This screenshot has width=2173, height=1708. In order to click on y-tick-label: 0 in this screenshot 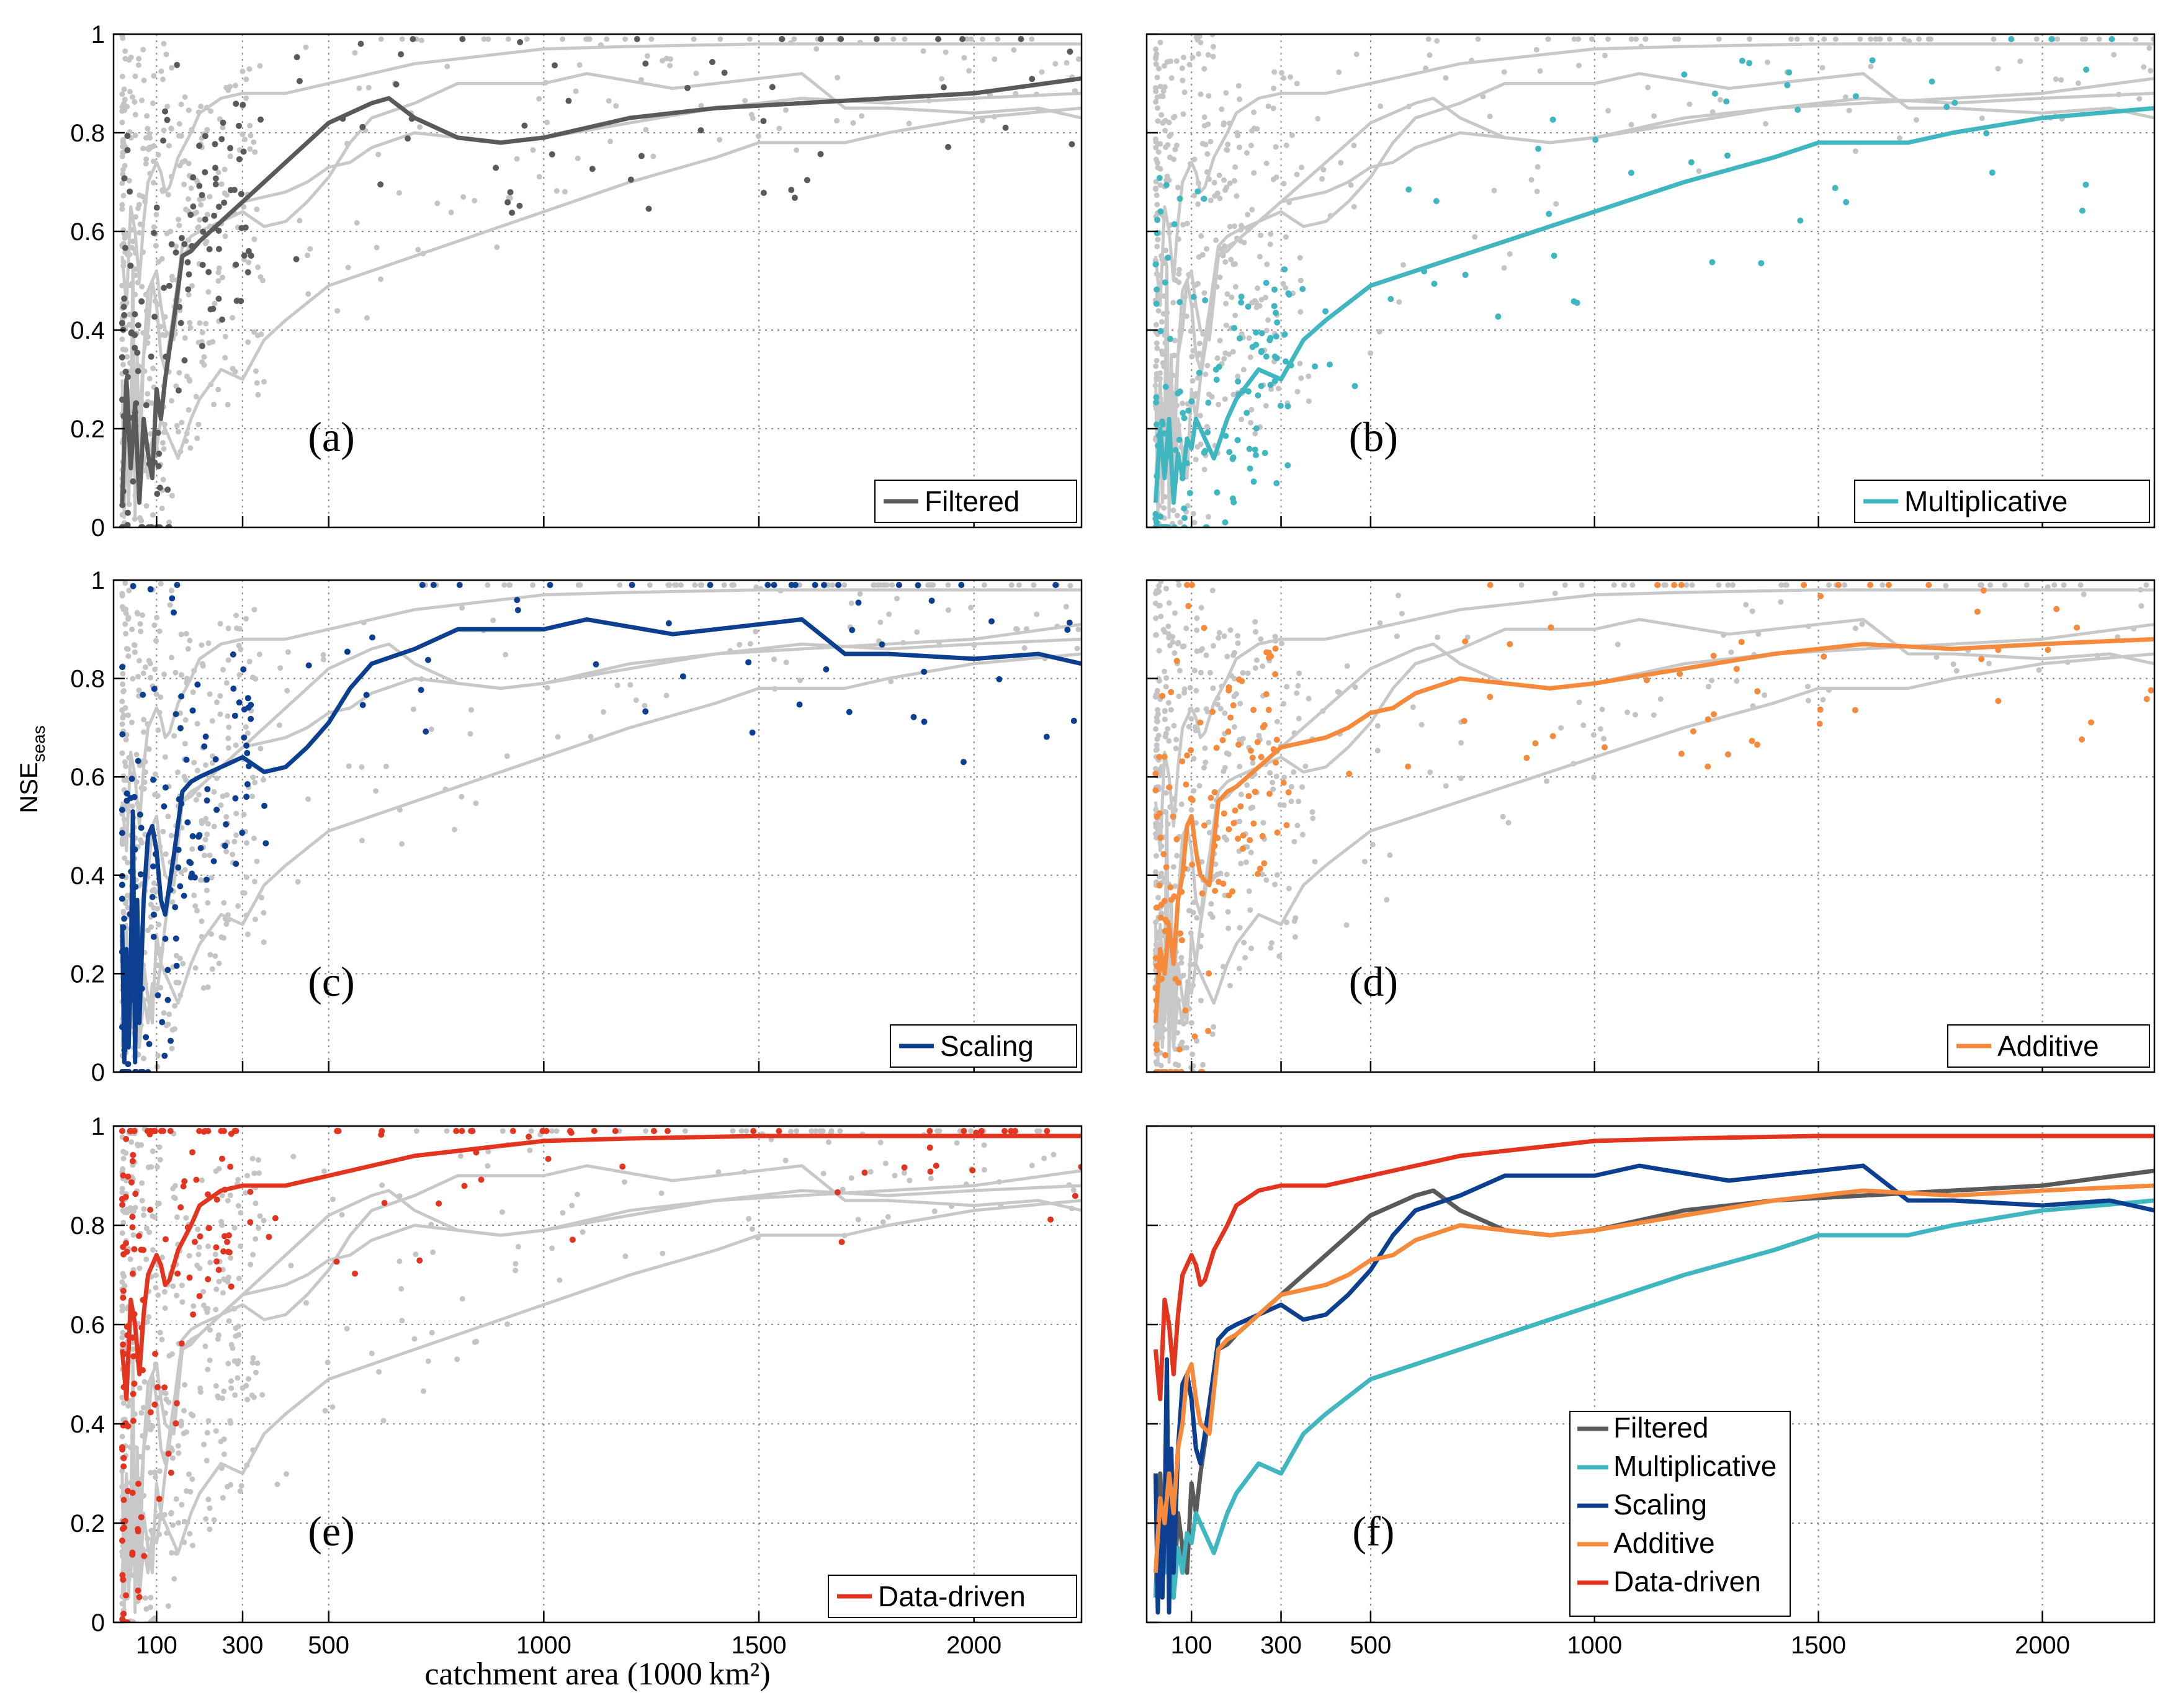, I will do `click(98, 528)`.